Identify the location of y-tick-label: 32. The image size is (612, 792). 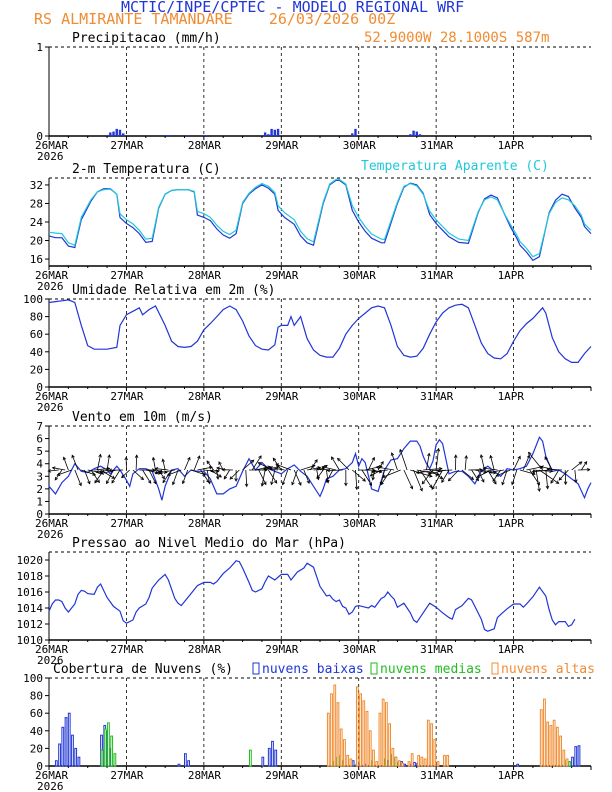
(36, 185).